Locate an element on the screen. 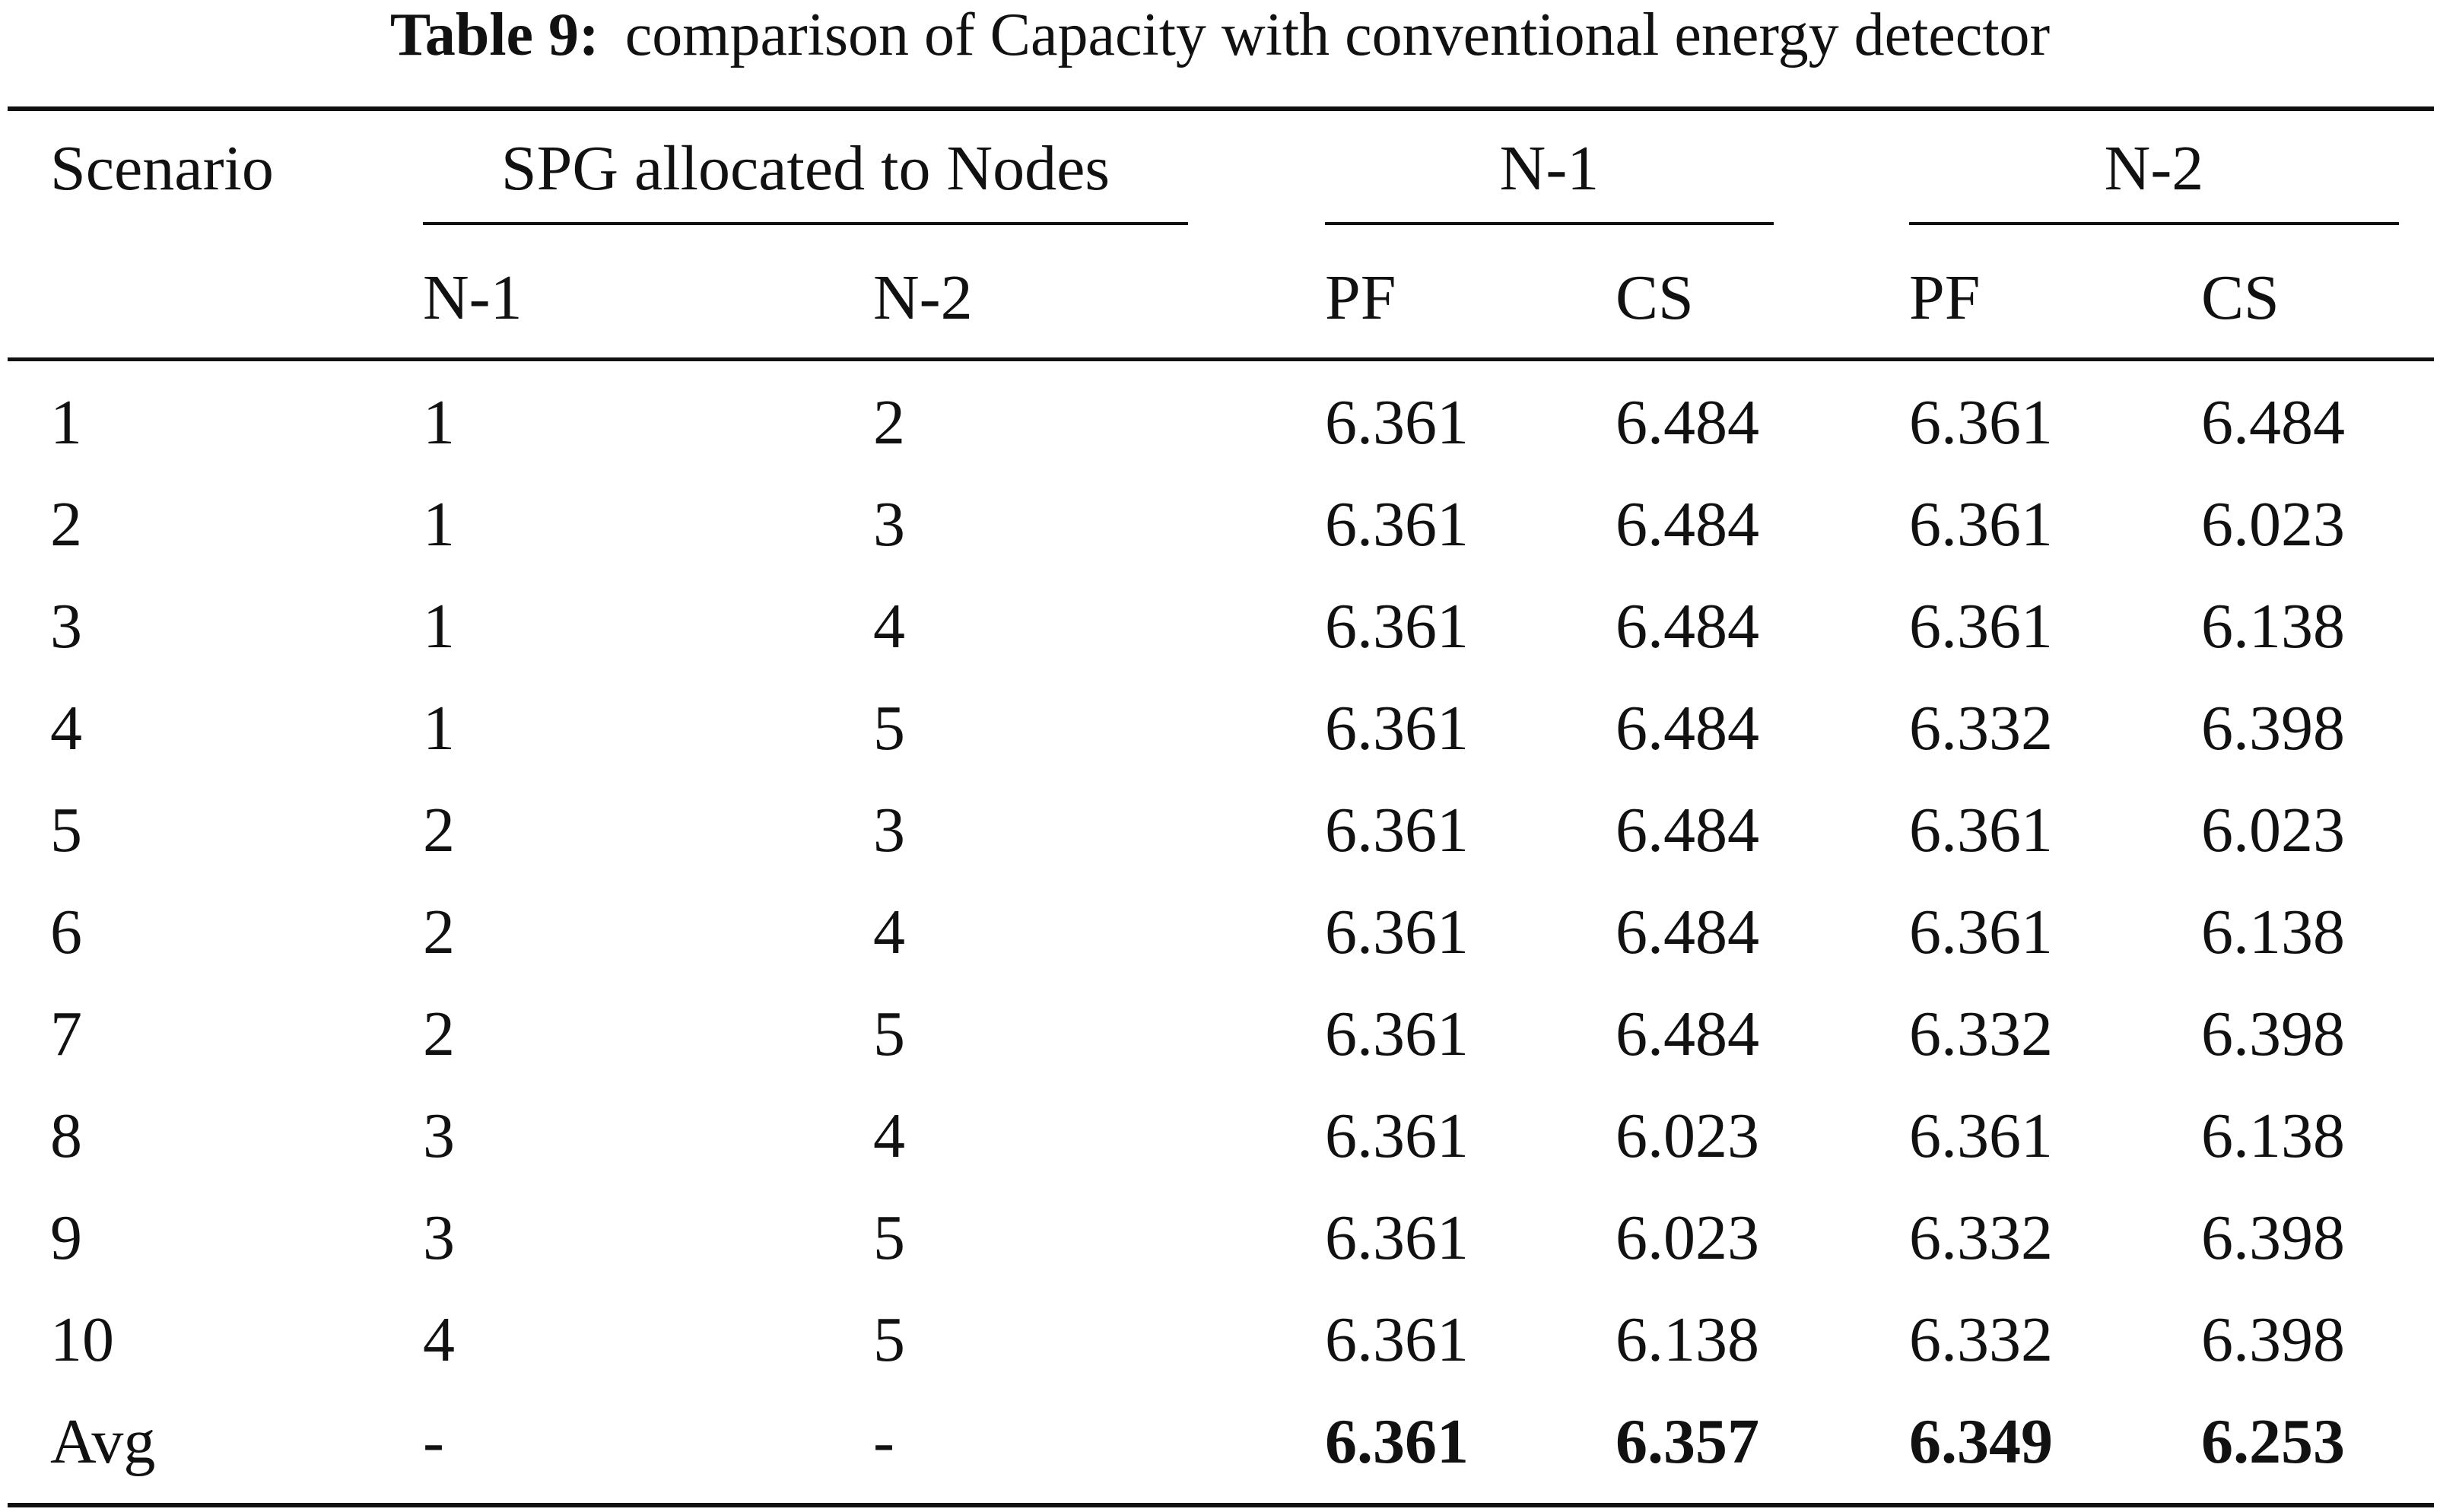 Image resolution: width=2440 pixels, height=1512 pixels. cell-spg-n2: 2 is located at coordinates (889, 422).